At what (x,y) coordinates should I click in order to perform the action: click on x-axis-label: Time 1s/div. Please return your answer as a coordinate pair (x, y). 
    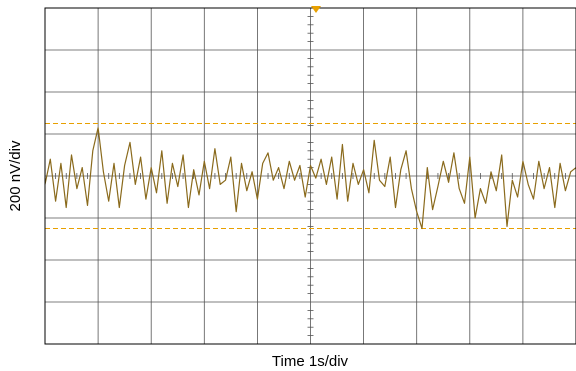
    Looking at the image, I should click on (310, 361).